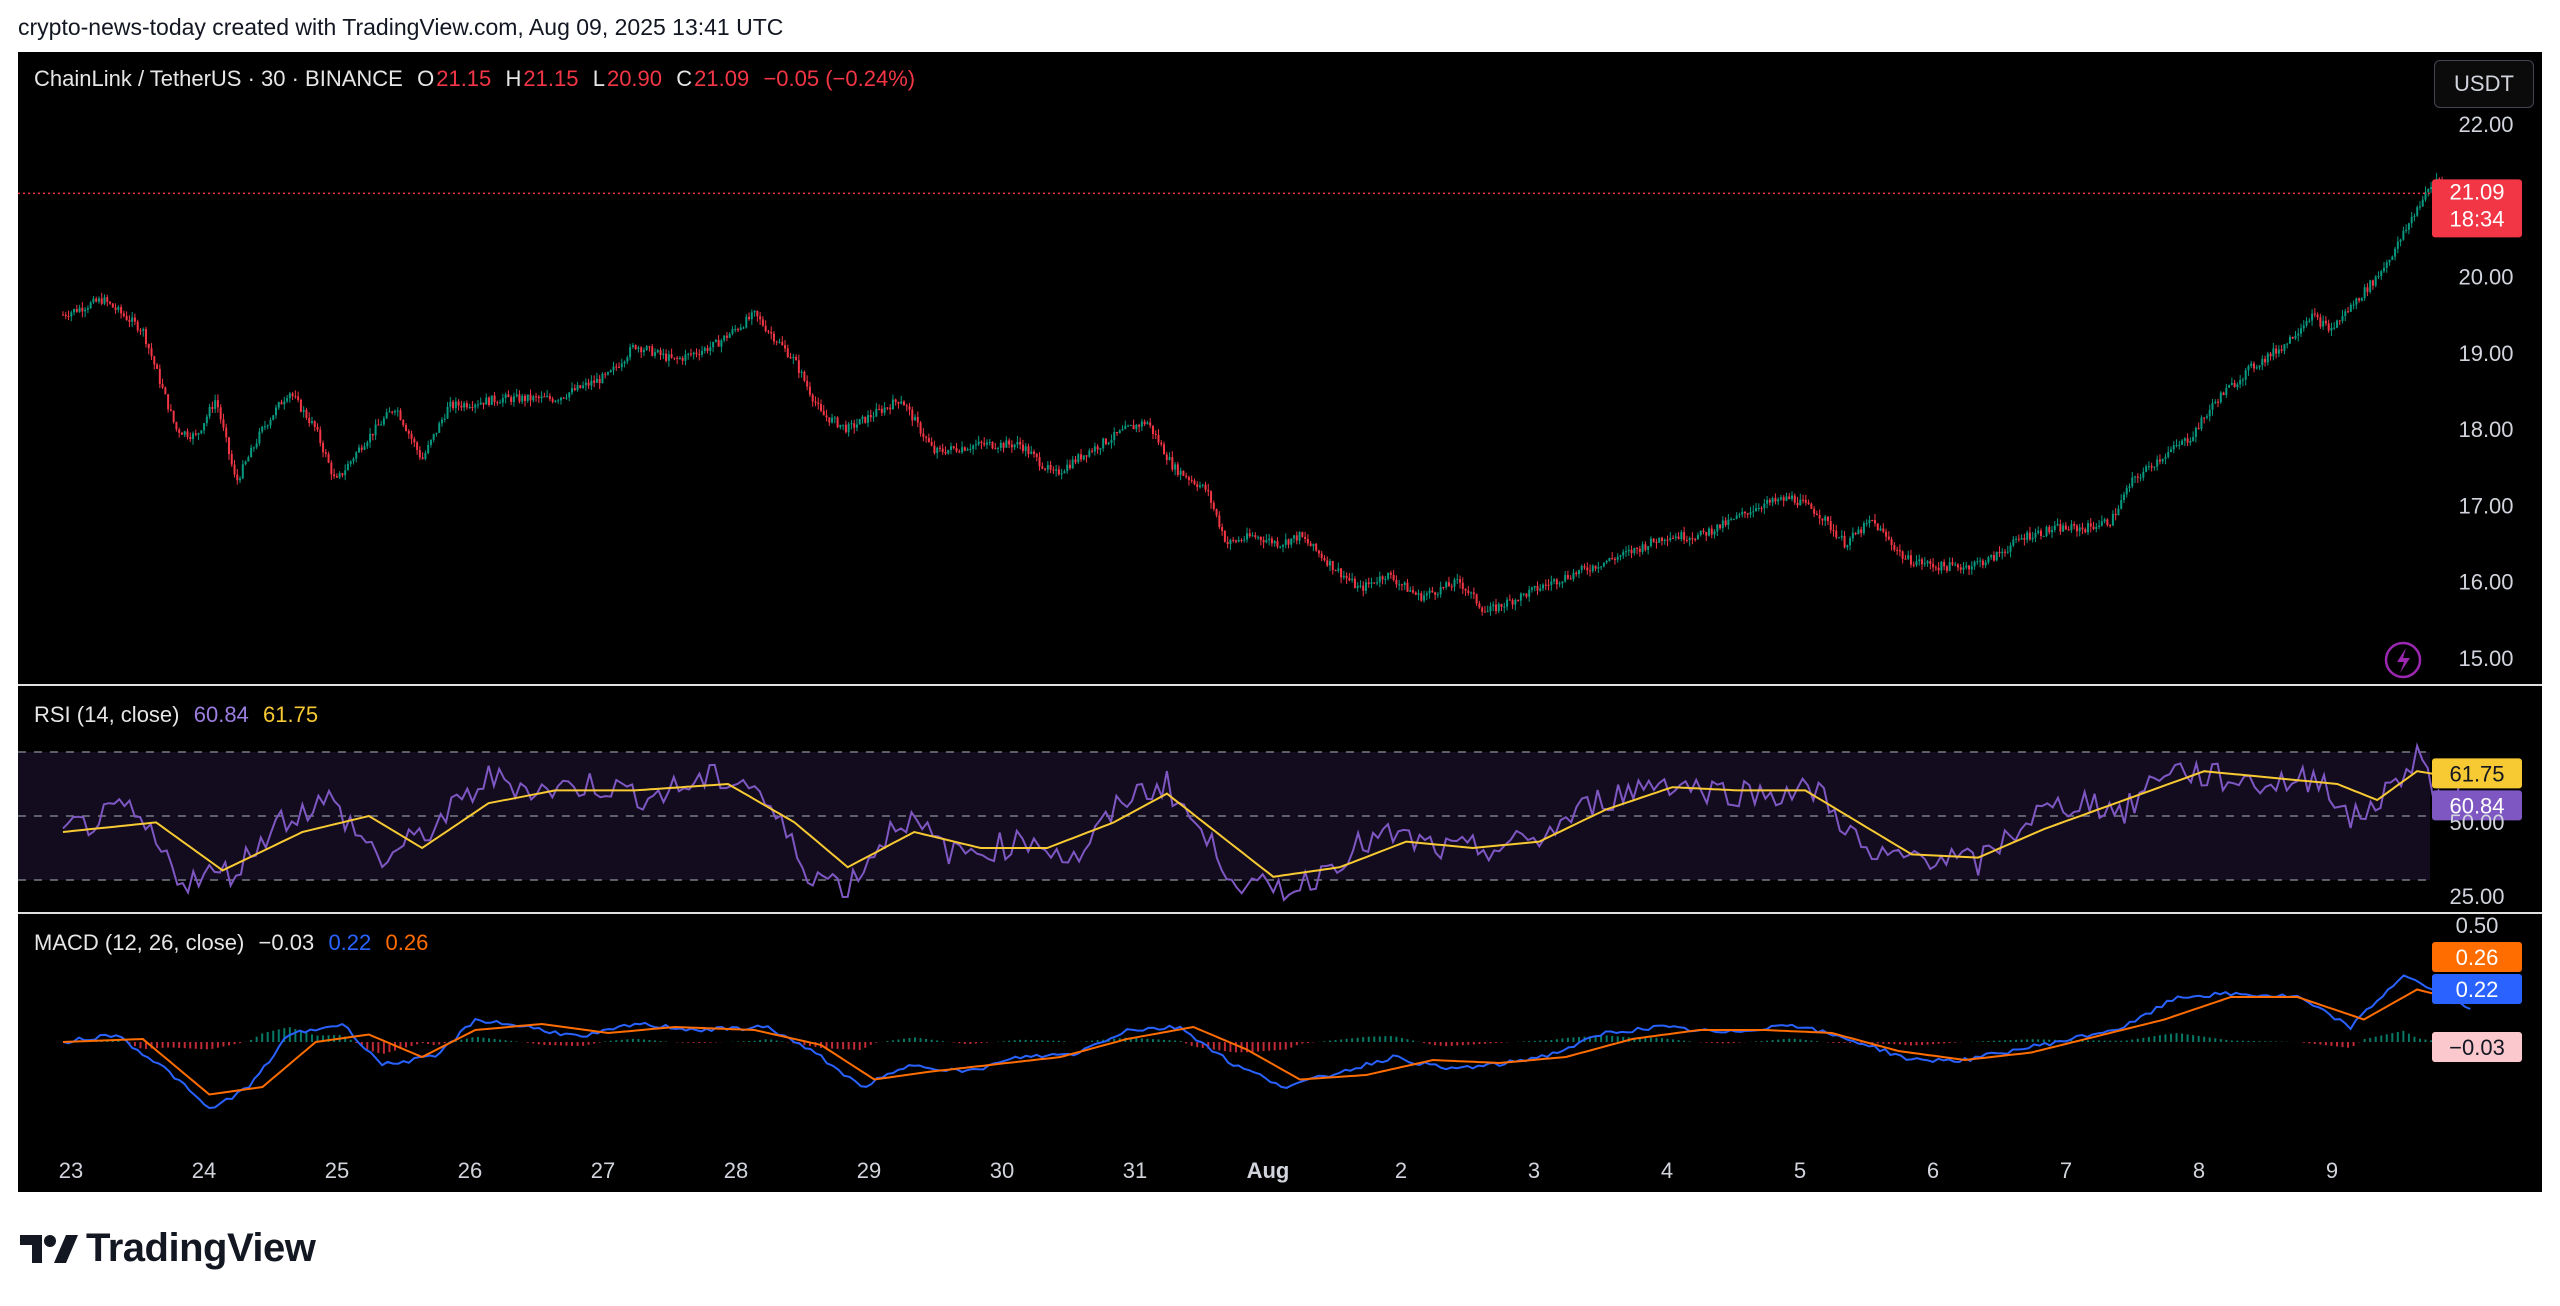 The width and height of the screenshot is (2560, 1306). I want to click on signal-badge, so click(2477, 957).